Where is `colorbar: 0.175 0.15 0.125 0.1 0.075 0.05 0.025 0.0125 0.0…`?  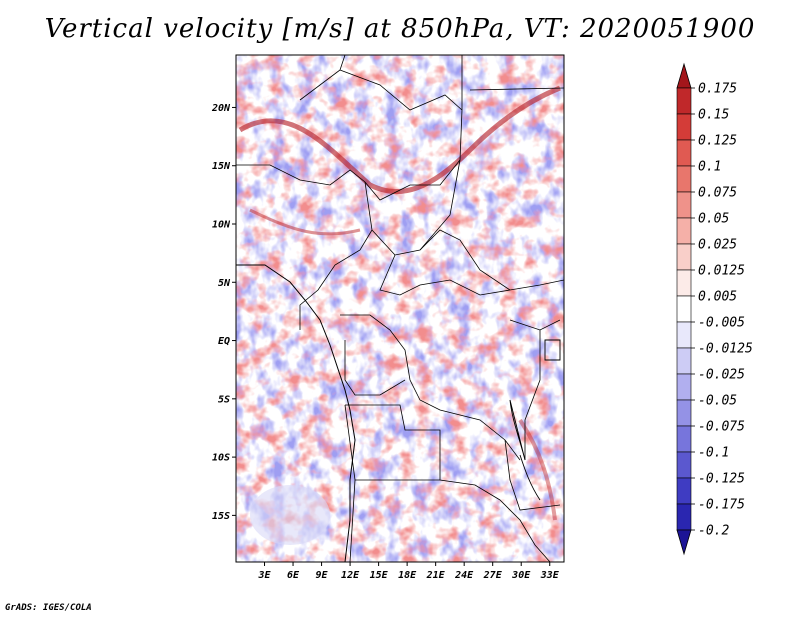
colorbar: 0.175 0.15 0.125 0.1 0.075 0.05 0.025 0.0125 0.0… is located at coordinates (714, 309).